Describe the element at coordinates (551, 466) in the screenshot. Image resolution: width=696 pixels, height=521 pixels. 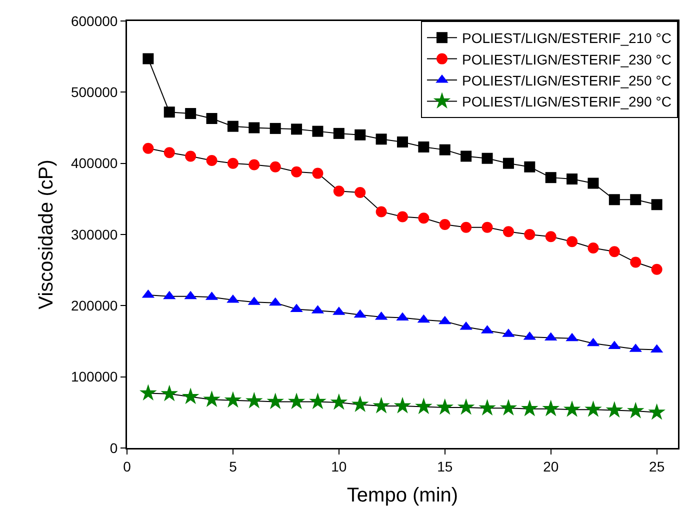
I see `x-tick-label: 20` at that location.